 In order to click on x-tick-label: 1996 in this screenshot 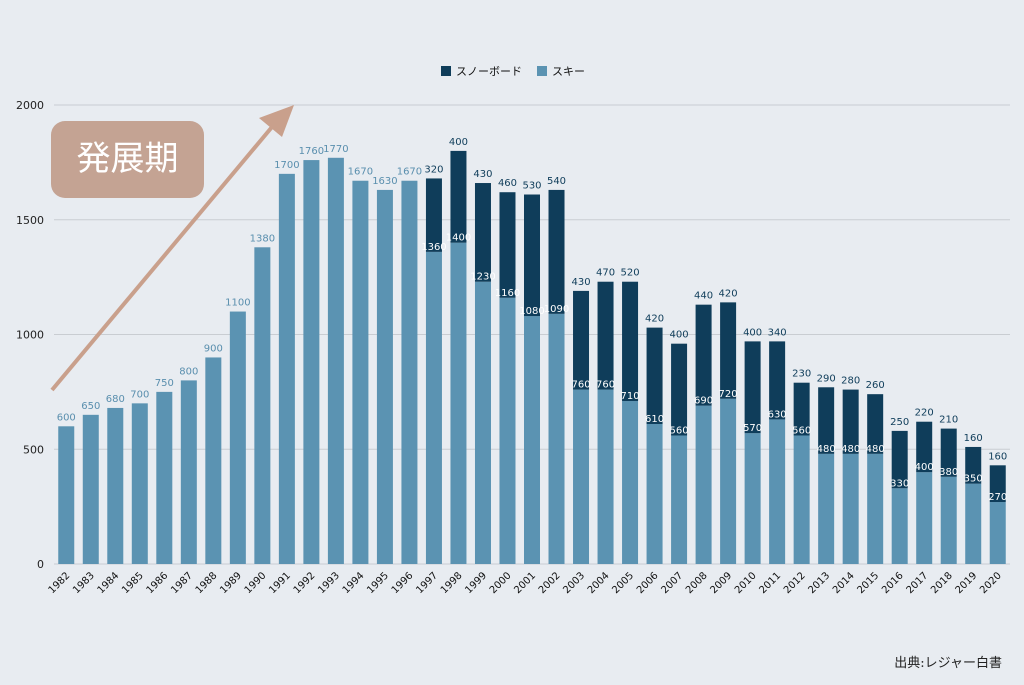, I will do `click(403, 583)`.